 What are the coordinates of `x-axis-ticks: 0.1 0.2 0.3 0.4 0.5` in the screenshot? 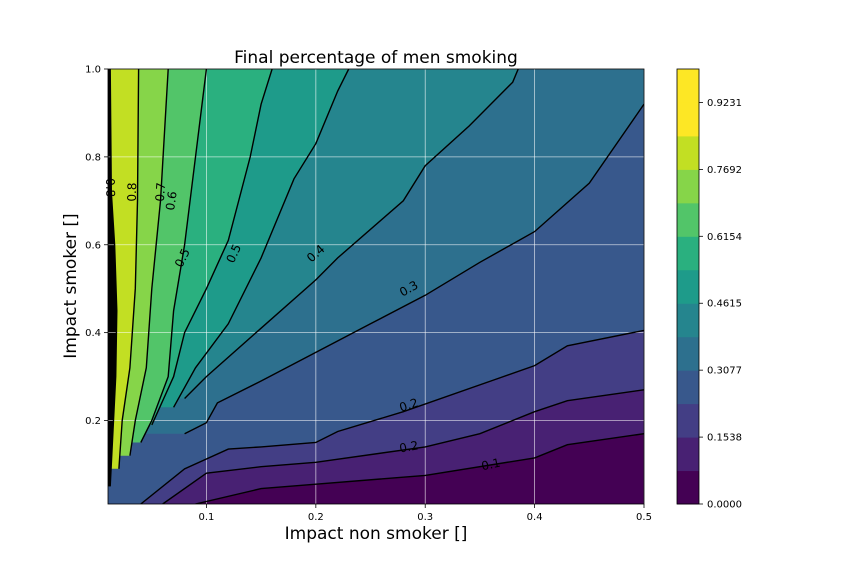 It's located at (425, 513).